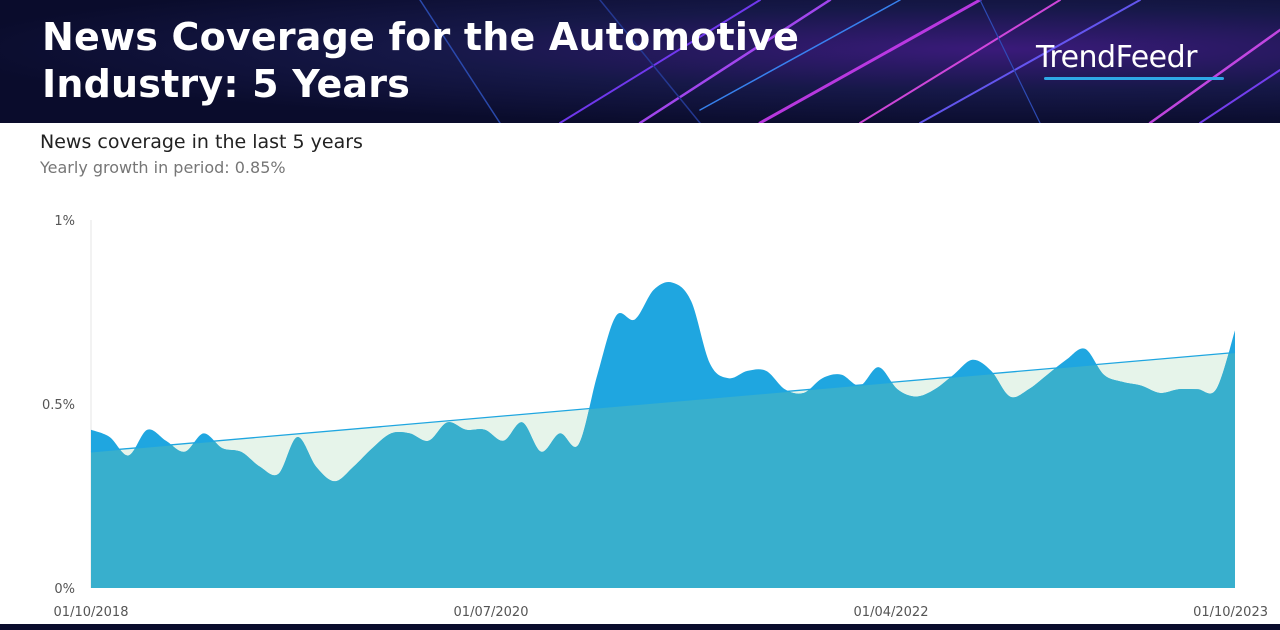 This screenshot has height=630, width=1280. I want to click on x-tick-label: 01/07/2020, so click(491, 612).